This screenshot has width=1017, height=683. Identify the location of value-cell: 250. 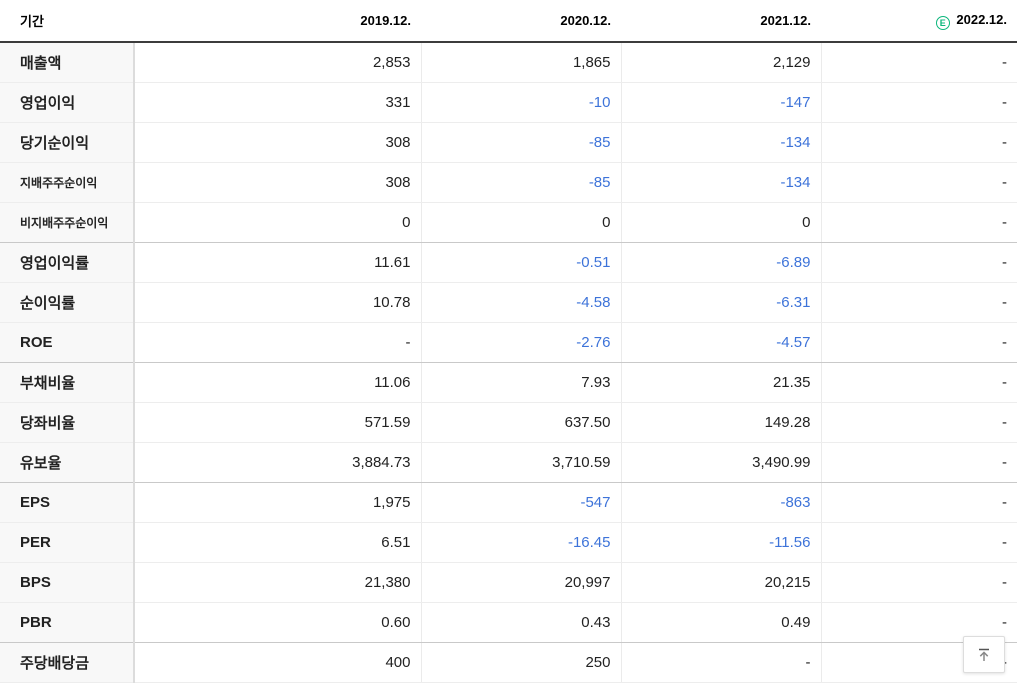
(521, 662).